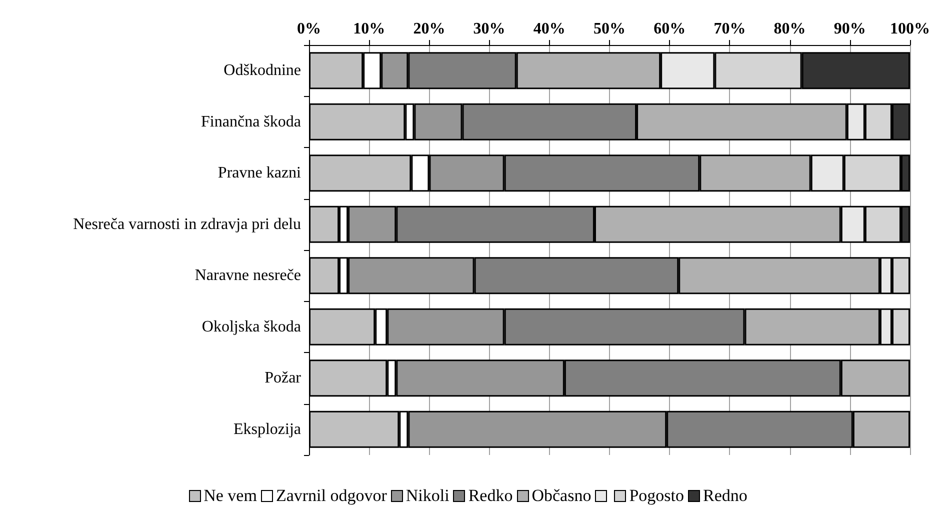 The width and height of the screenshot is (936, 513). What do you see at coordinates (369, 29) in the screenshot?
I see `x-tick-label: 10%` at bounding box center [369, 29].